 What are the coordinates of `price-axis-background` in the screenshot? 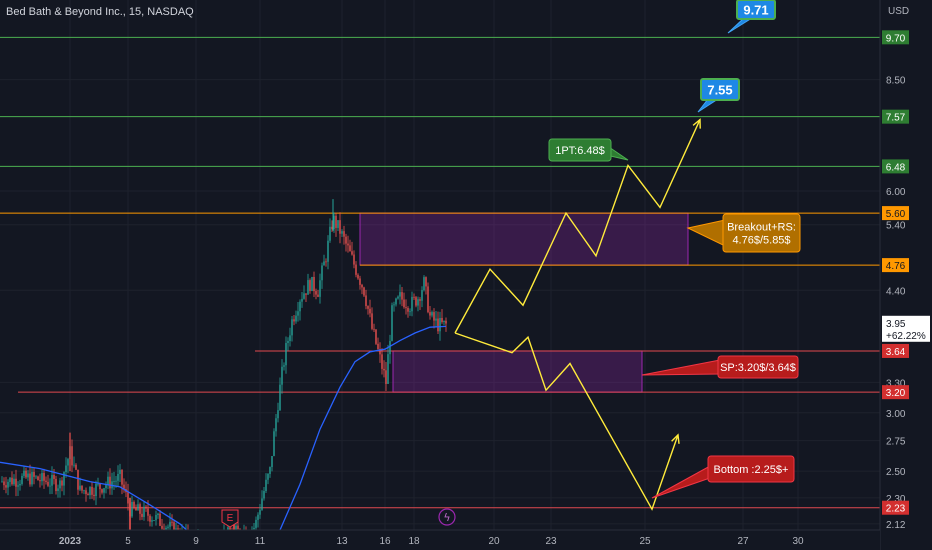 It's located at (906, 275).